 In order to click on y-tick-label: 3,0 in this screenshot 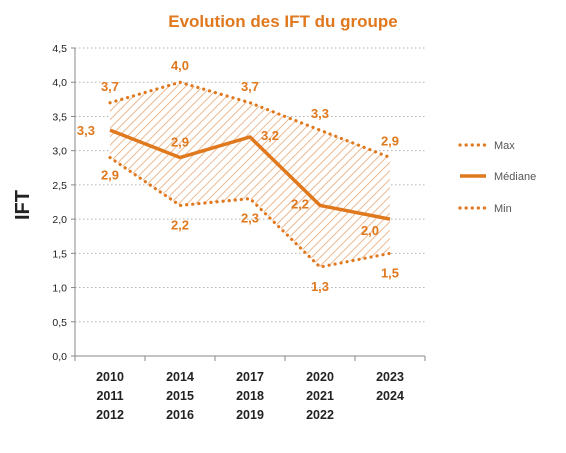, I will do `click(59, 152)`.